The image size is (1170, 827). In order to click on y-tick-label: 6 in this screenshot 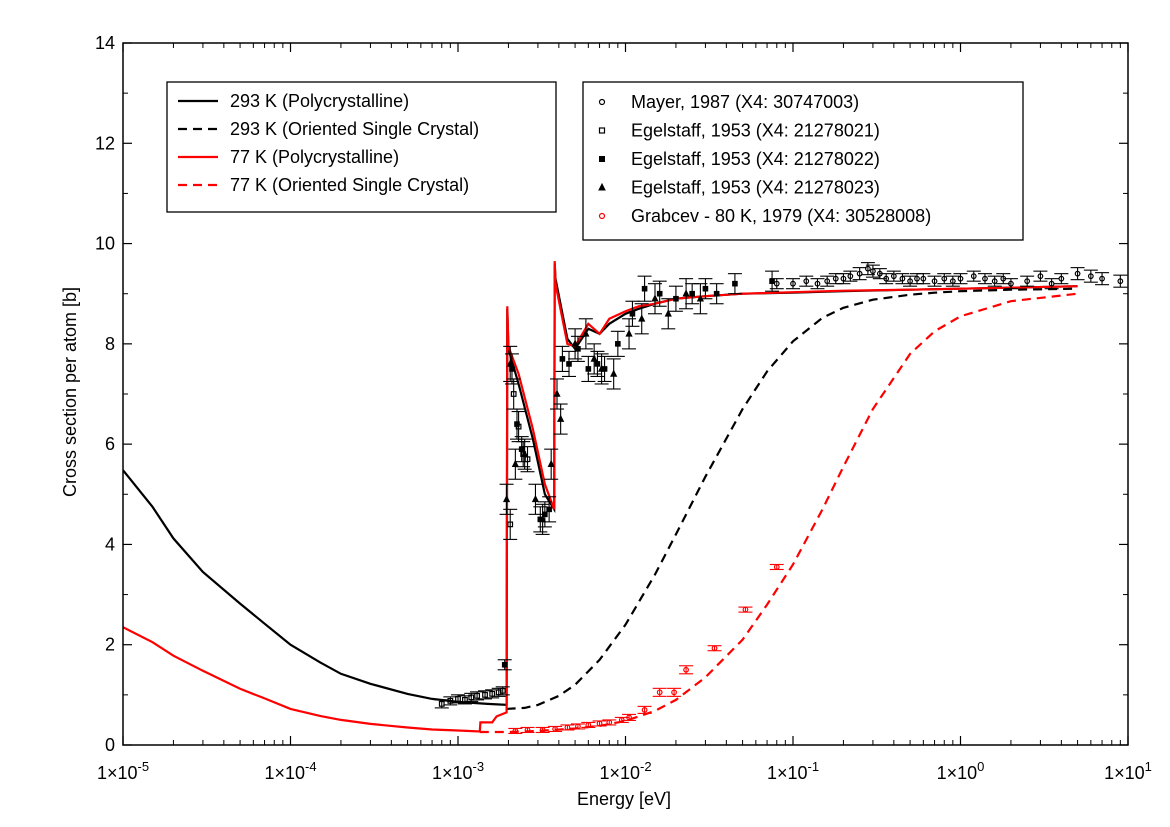, I will do `click(110, 444)`.